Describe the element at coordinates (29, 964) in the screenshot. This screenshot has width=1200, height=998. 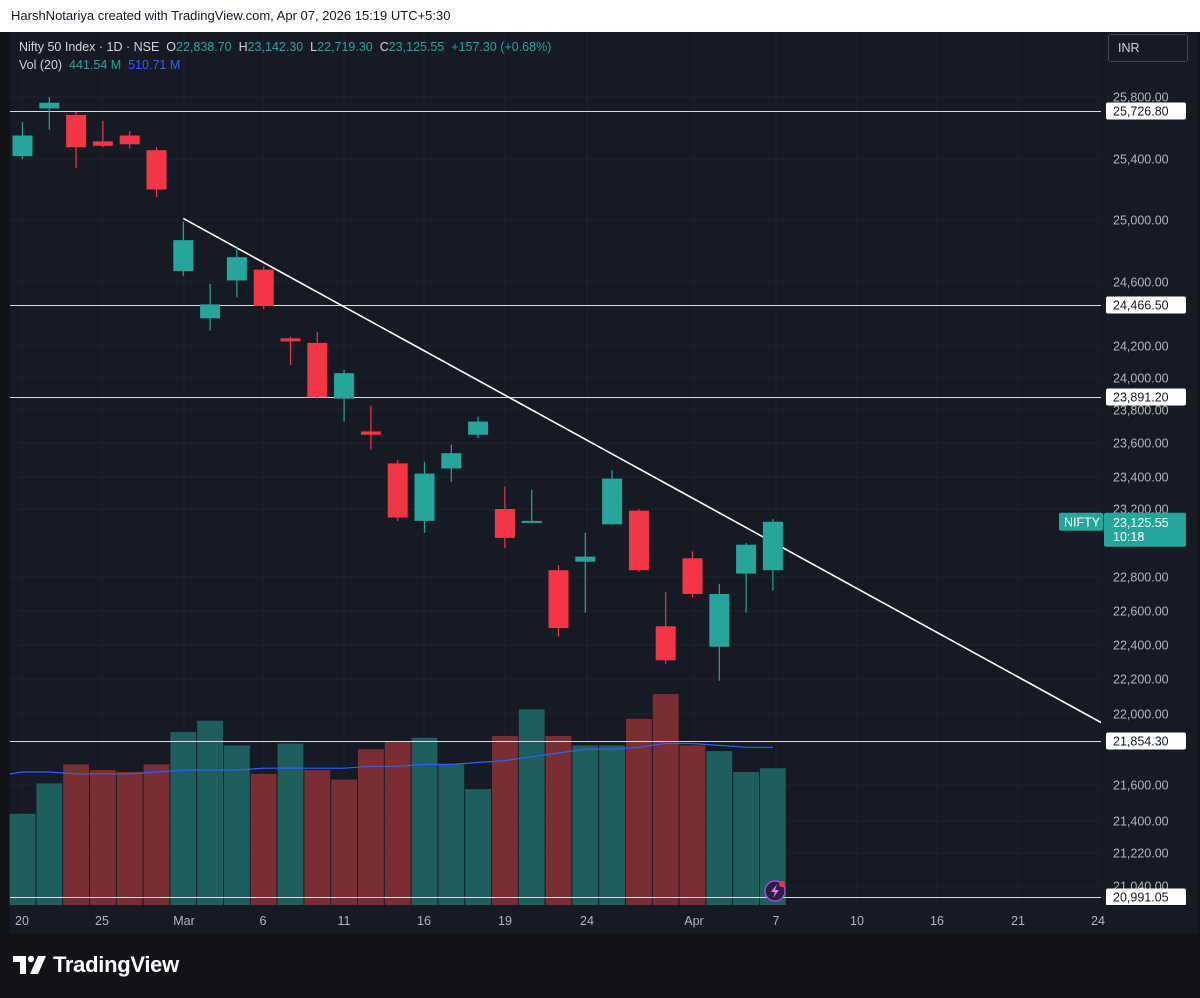
I see `tradingview-logo-icon` at that location.